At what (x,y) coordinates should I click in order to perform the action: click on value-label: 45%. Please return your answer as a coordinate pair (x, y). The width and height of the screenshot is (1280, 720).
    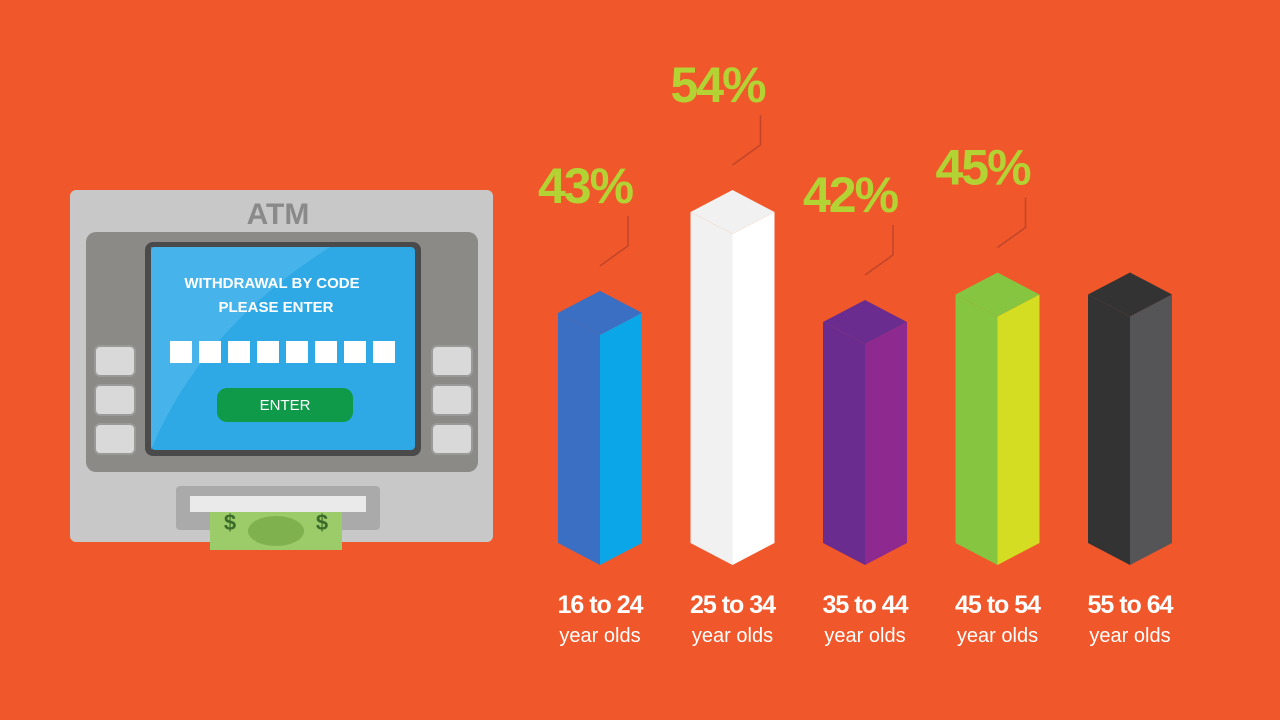
    Looking at the image, I should click on (983, 168).